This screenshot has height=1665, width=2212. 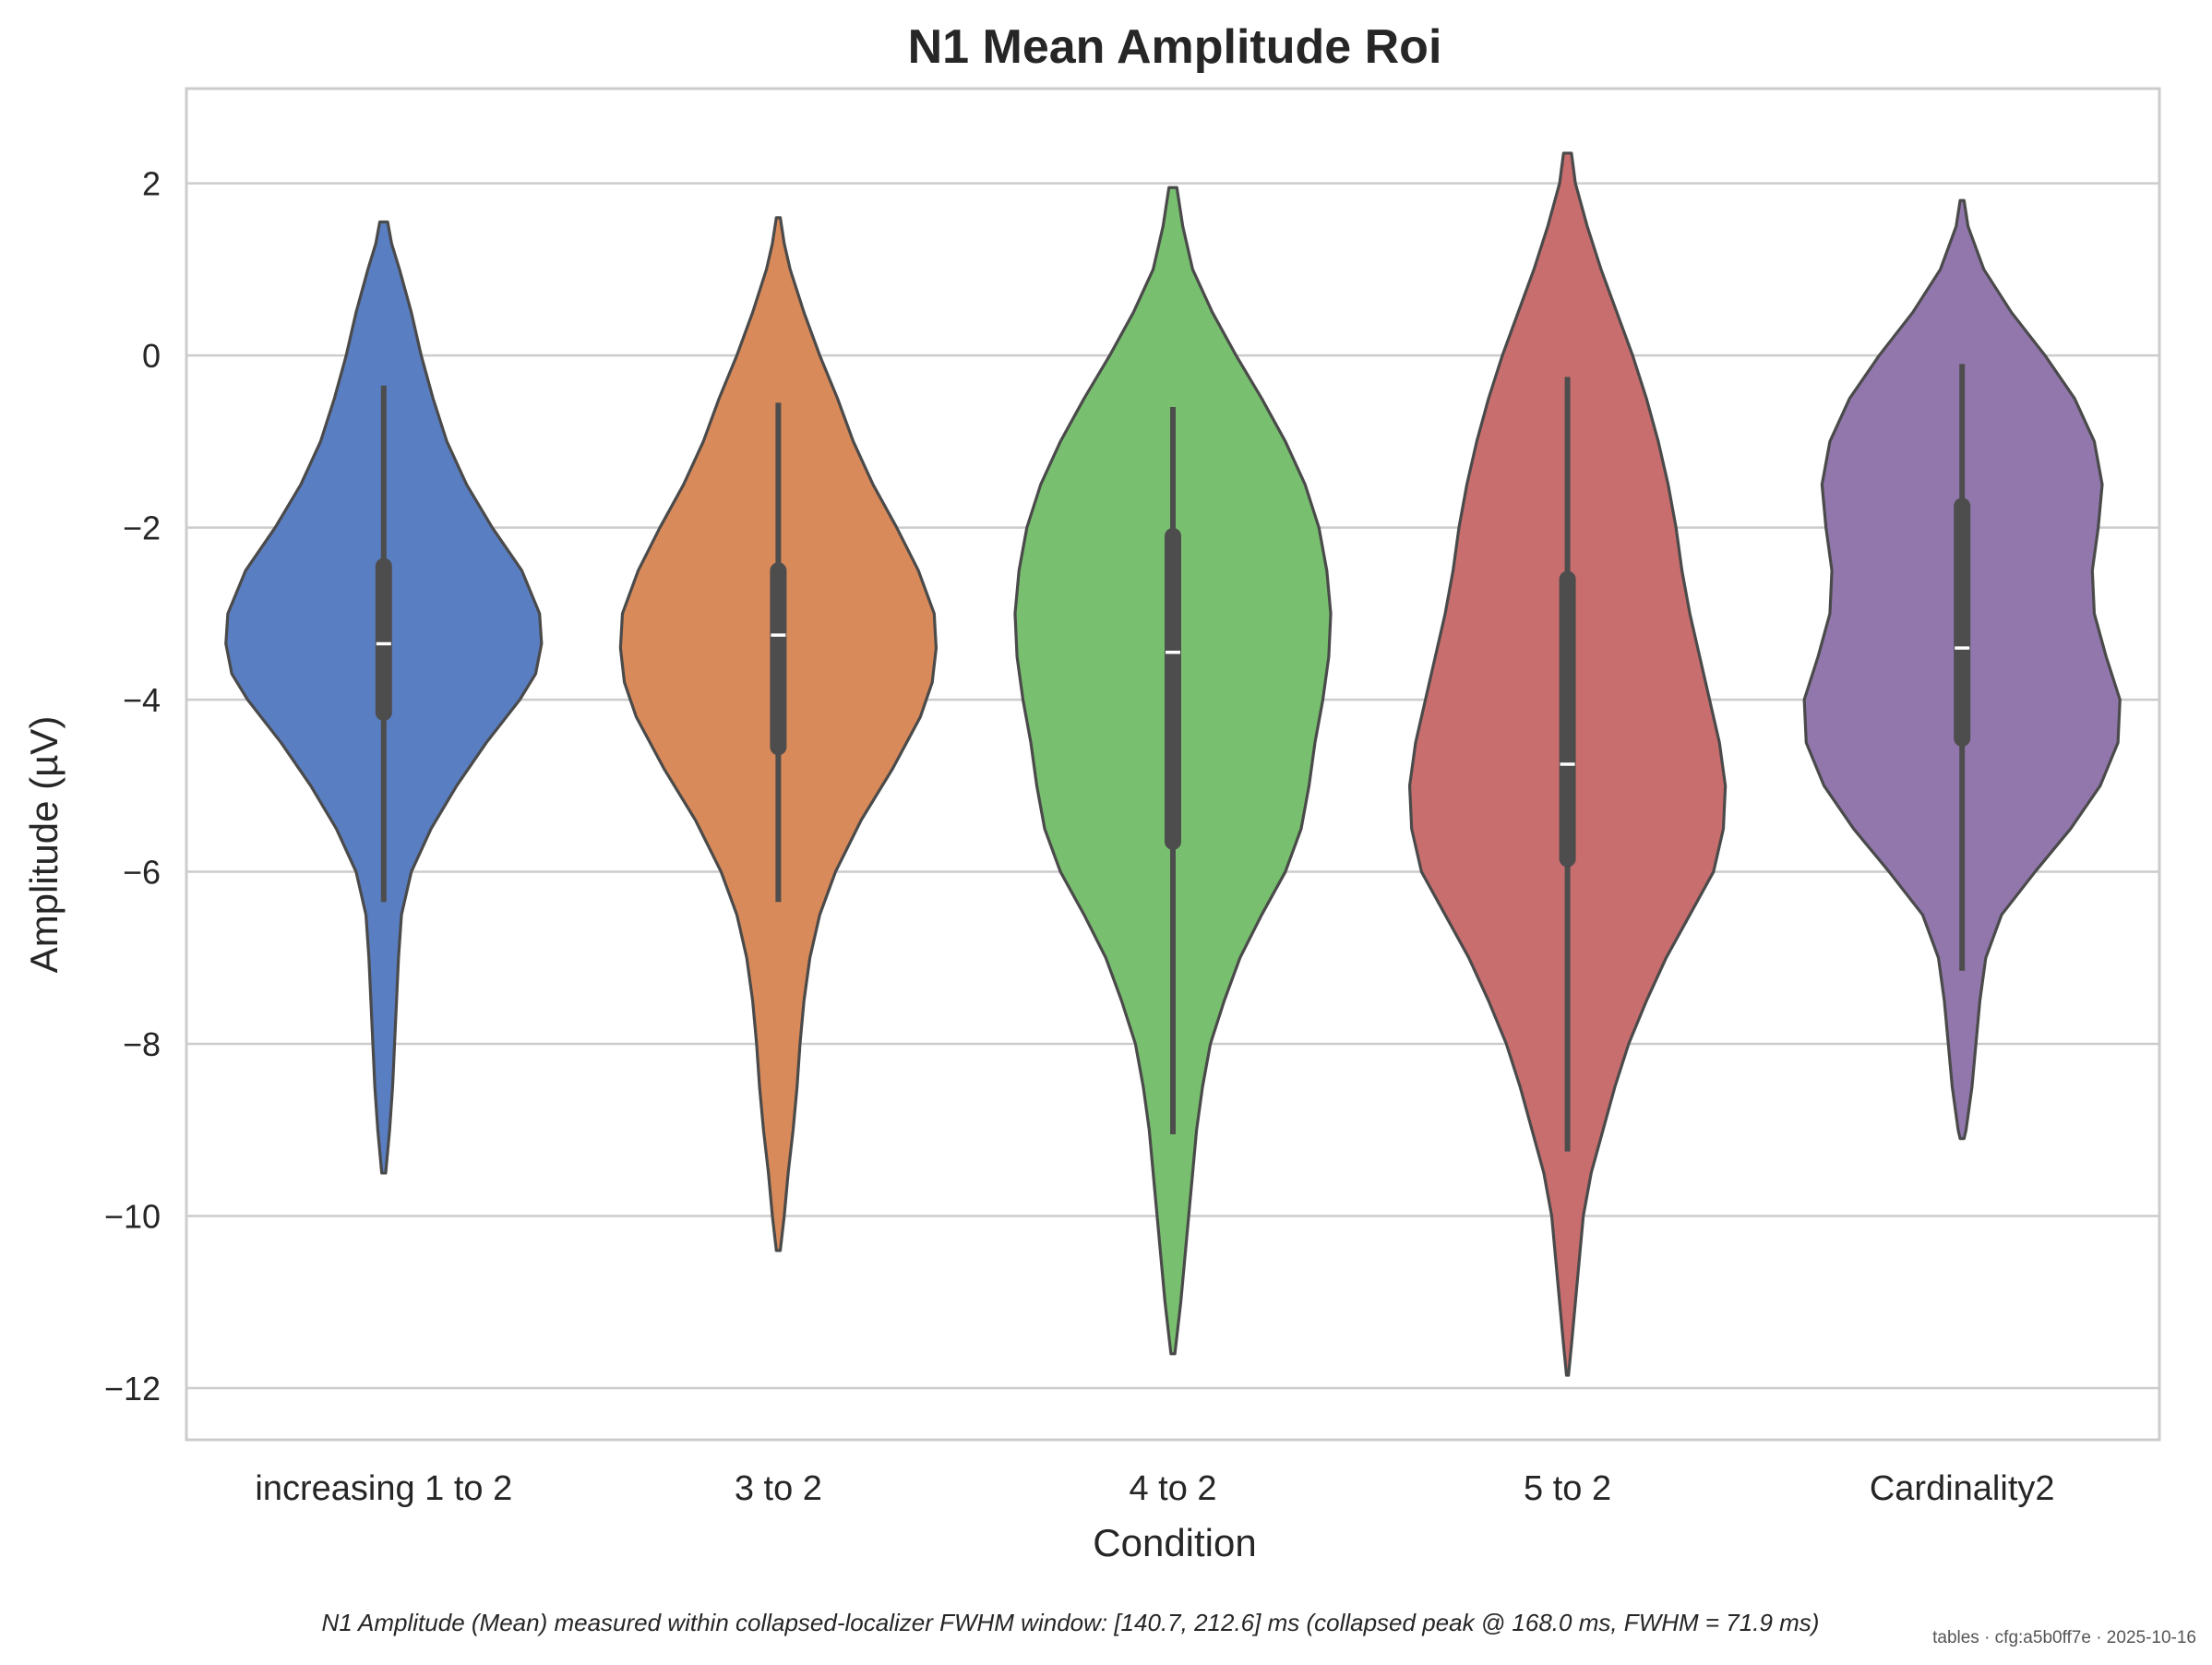 What do you see at coordinates (383, 1488) in the screenshot?
I see `x-tick-label: increasing 1 to 2` at bounding box center [383, 1488].